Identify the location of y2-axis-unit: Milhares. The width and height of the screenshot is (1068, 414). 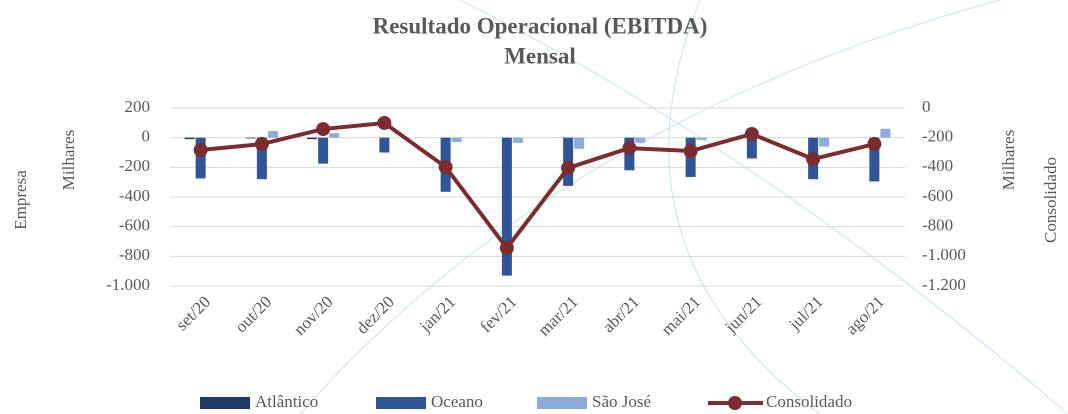
(1008, 160).